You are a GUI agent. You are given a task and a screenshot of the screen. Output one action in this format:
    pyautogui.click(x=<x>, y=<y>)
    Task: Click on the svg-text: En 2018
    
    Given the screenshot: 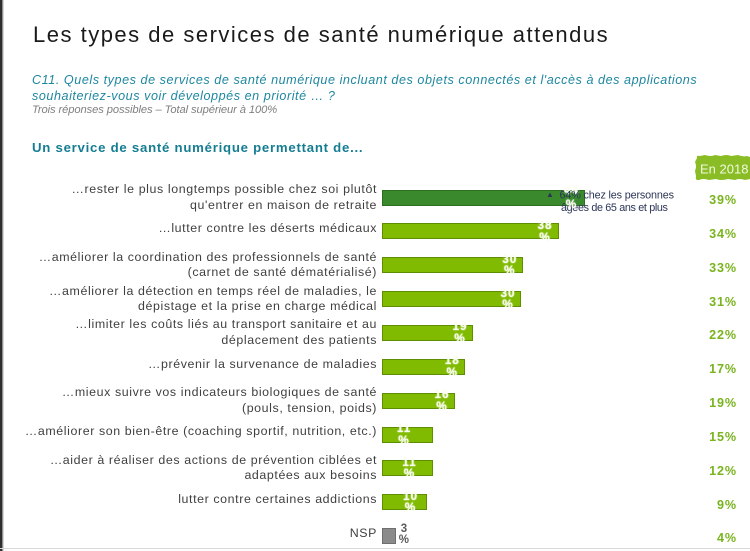 What is the action you would take?
    pyautogui.click(x=724, y=169)
    